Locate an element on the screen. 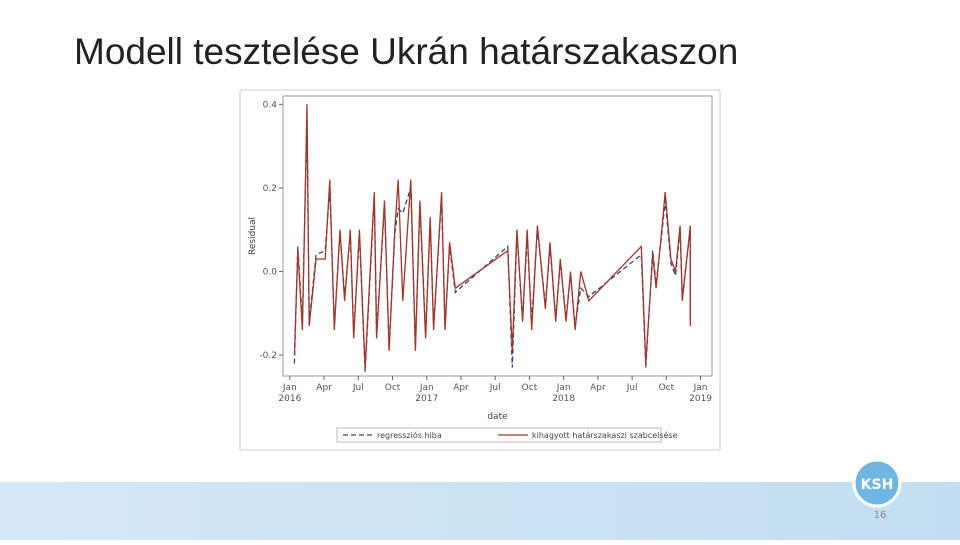 The image size is (960, 545). footer-band is located at coordinates (480, 511).